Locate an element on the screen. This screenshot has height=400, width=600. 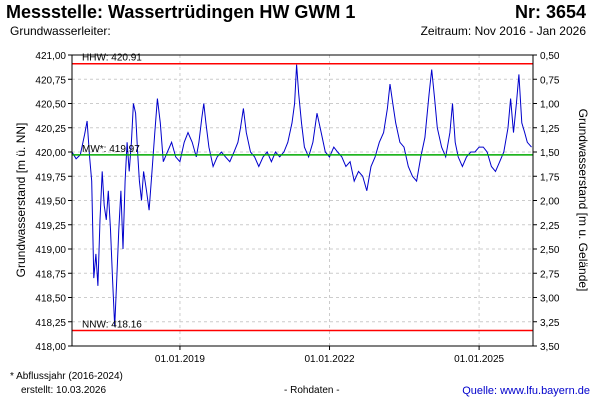
y-tick-label: 419,75 is located at coordinates (50, 177).